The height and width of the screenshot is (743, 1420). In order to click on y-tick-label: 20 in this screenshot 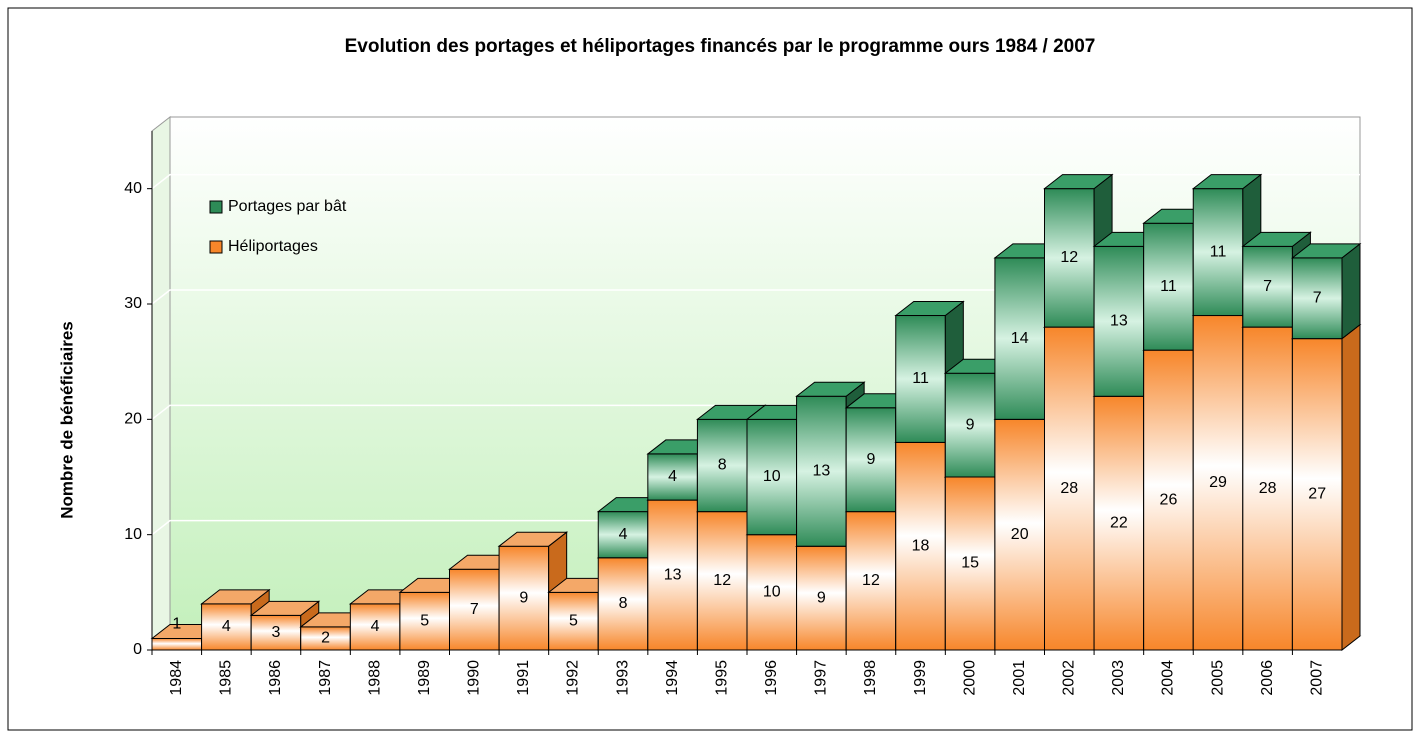, I will do `click(133, 419)`.